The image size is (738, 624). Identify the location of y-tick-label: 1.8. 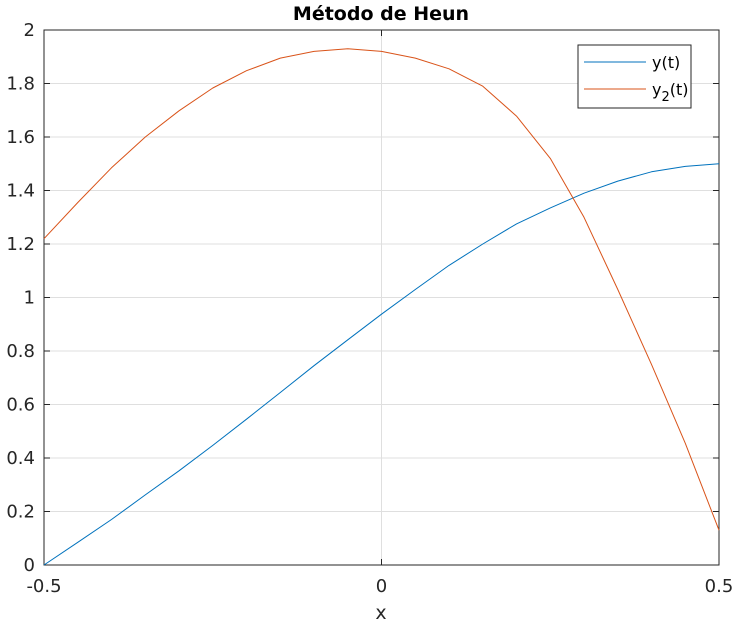
(20, 84).